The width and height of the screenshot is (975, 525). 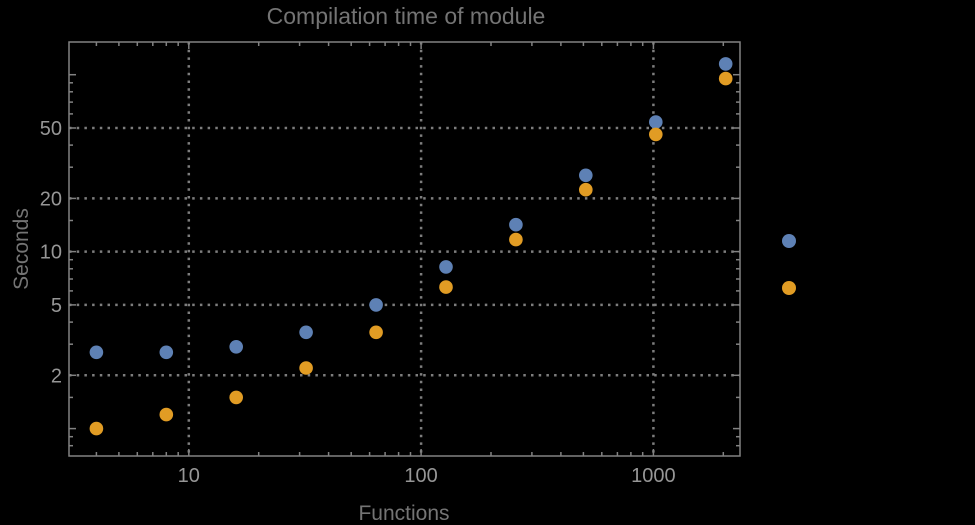 What do you see at coordinates (166, 352) in the screenshot?
I see `data-point-series-1-x8` at bounding box center [166, 352].